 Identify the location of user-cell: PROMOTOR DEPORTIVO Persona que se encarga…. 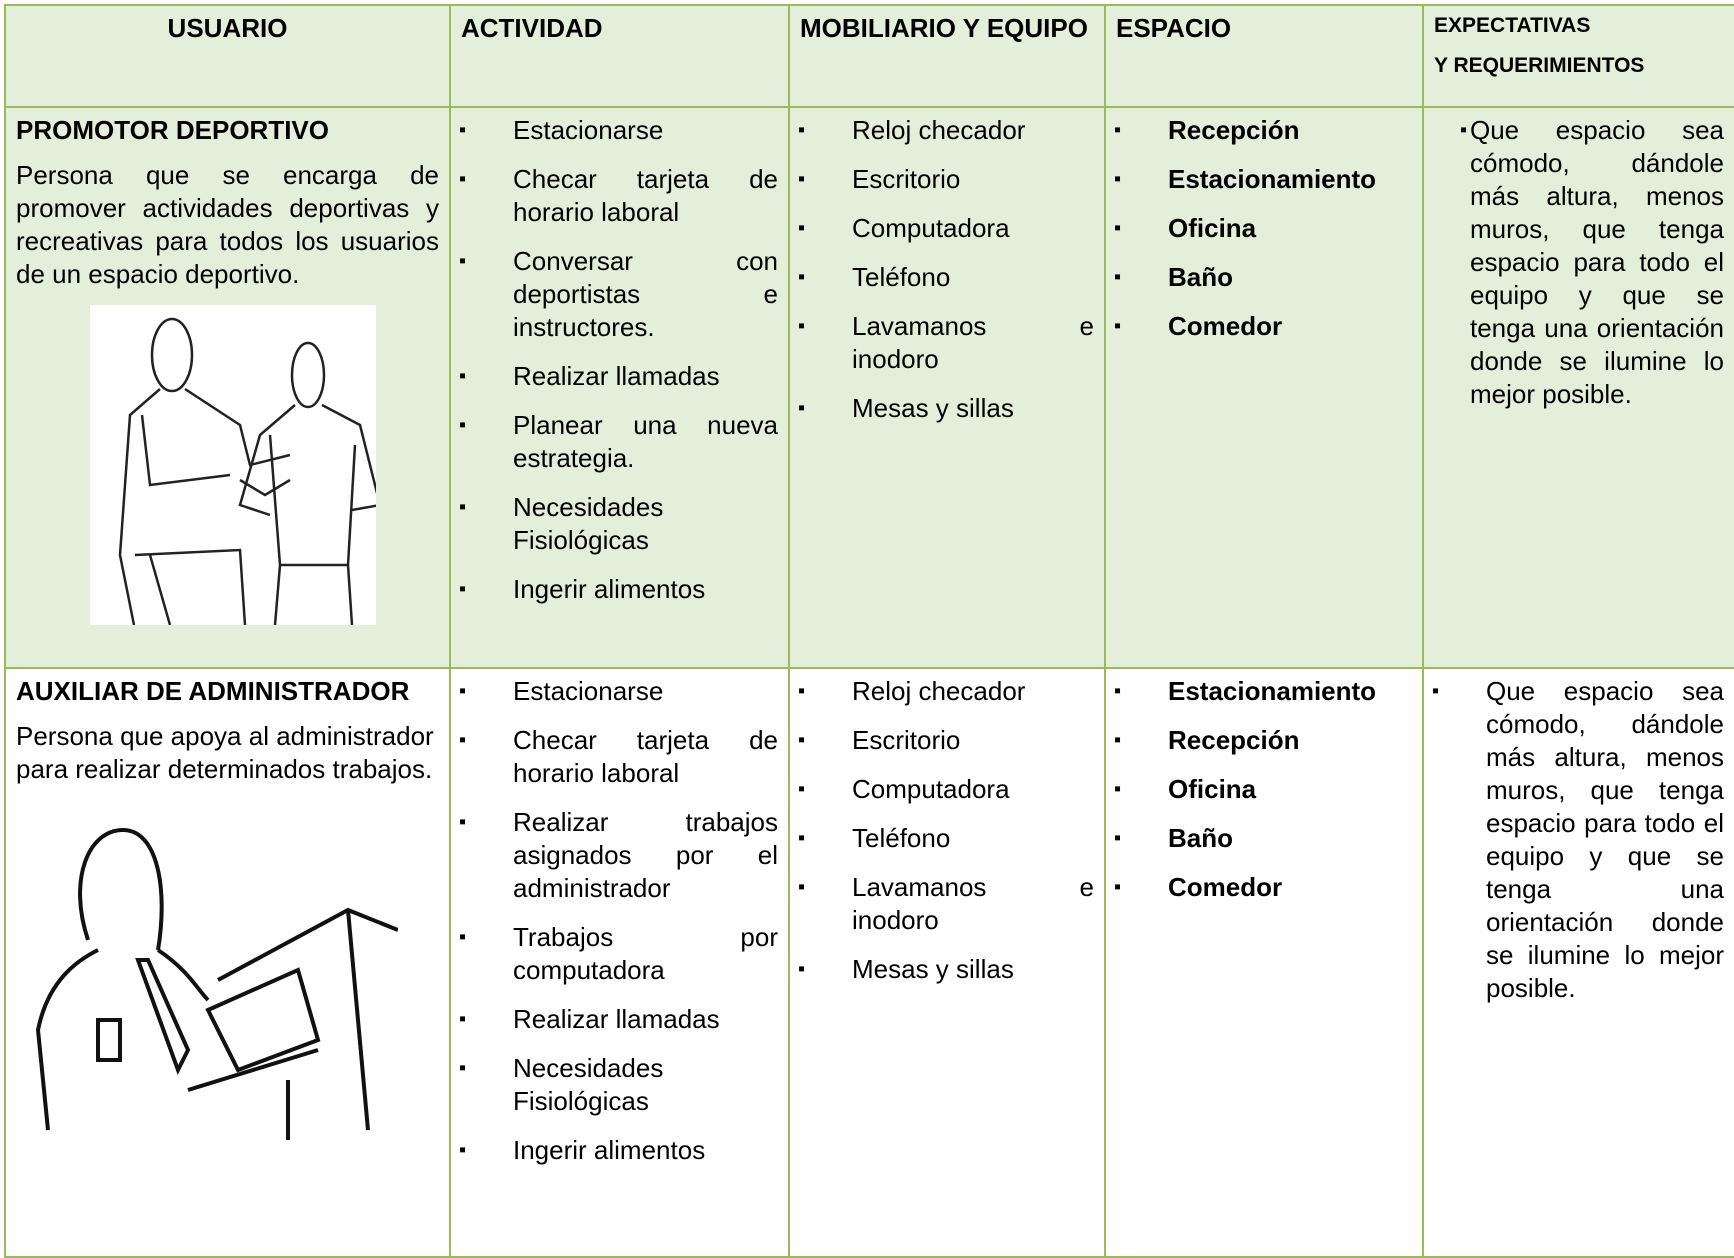
(227, 387).